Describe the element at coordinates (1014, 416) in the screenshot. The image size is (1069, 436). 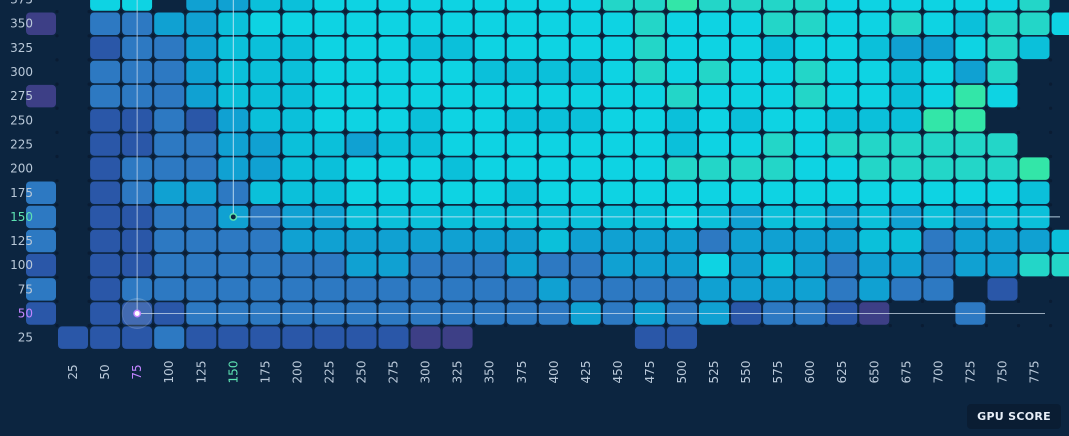
I see `gpu-score-button: GPU SCORE` at that location.